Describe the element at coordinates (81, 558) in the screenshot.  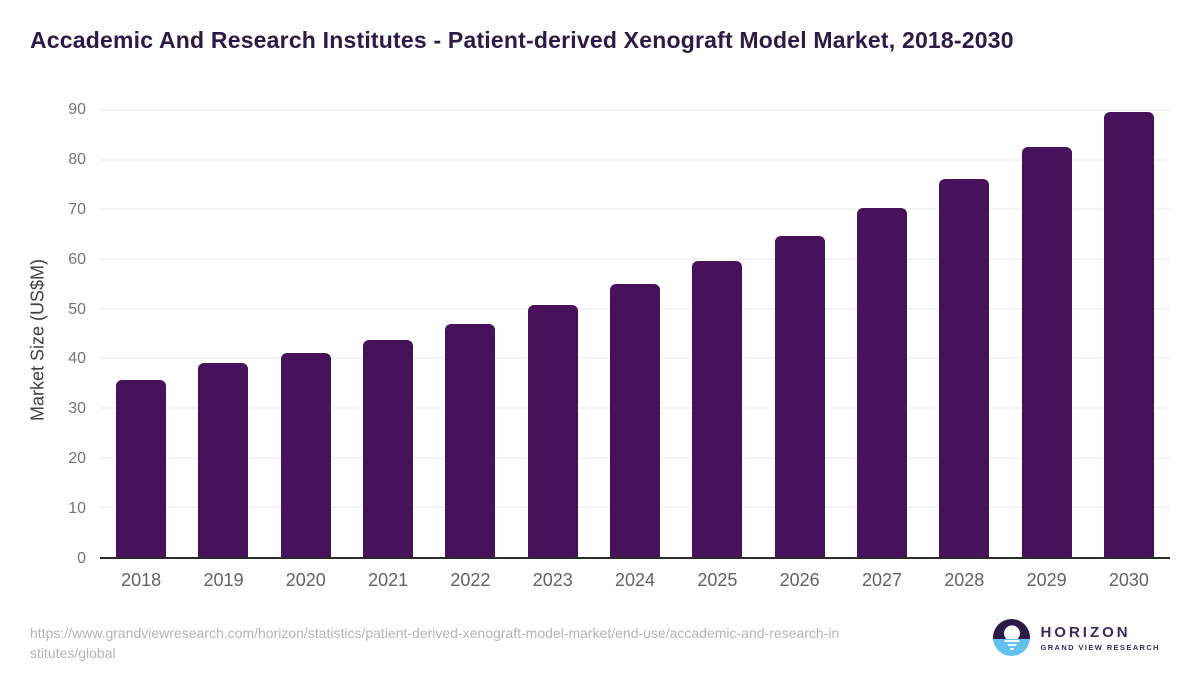
I see `y-tick-label-0: 0` at that location.